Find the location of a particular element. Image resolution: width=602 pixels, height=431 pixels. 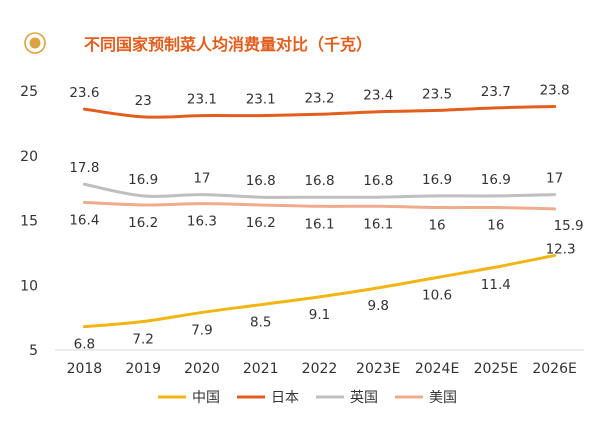

x-tick-label: 2025E is located at coordinates (496, 369).